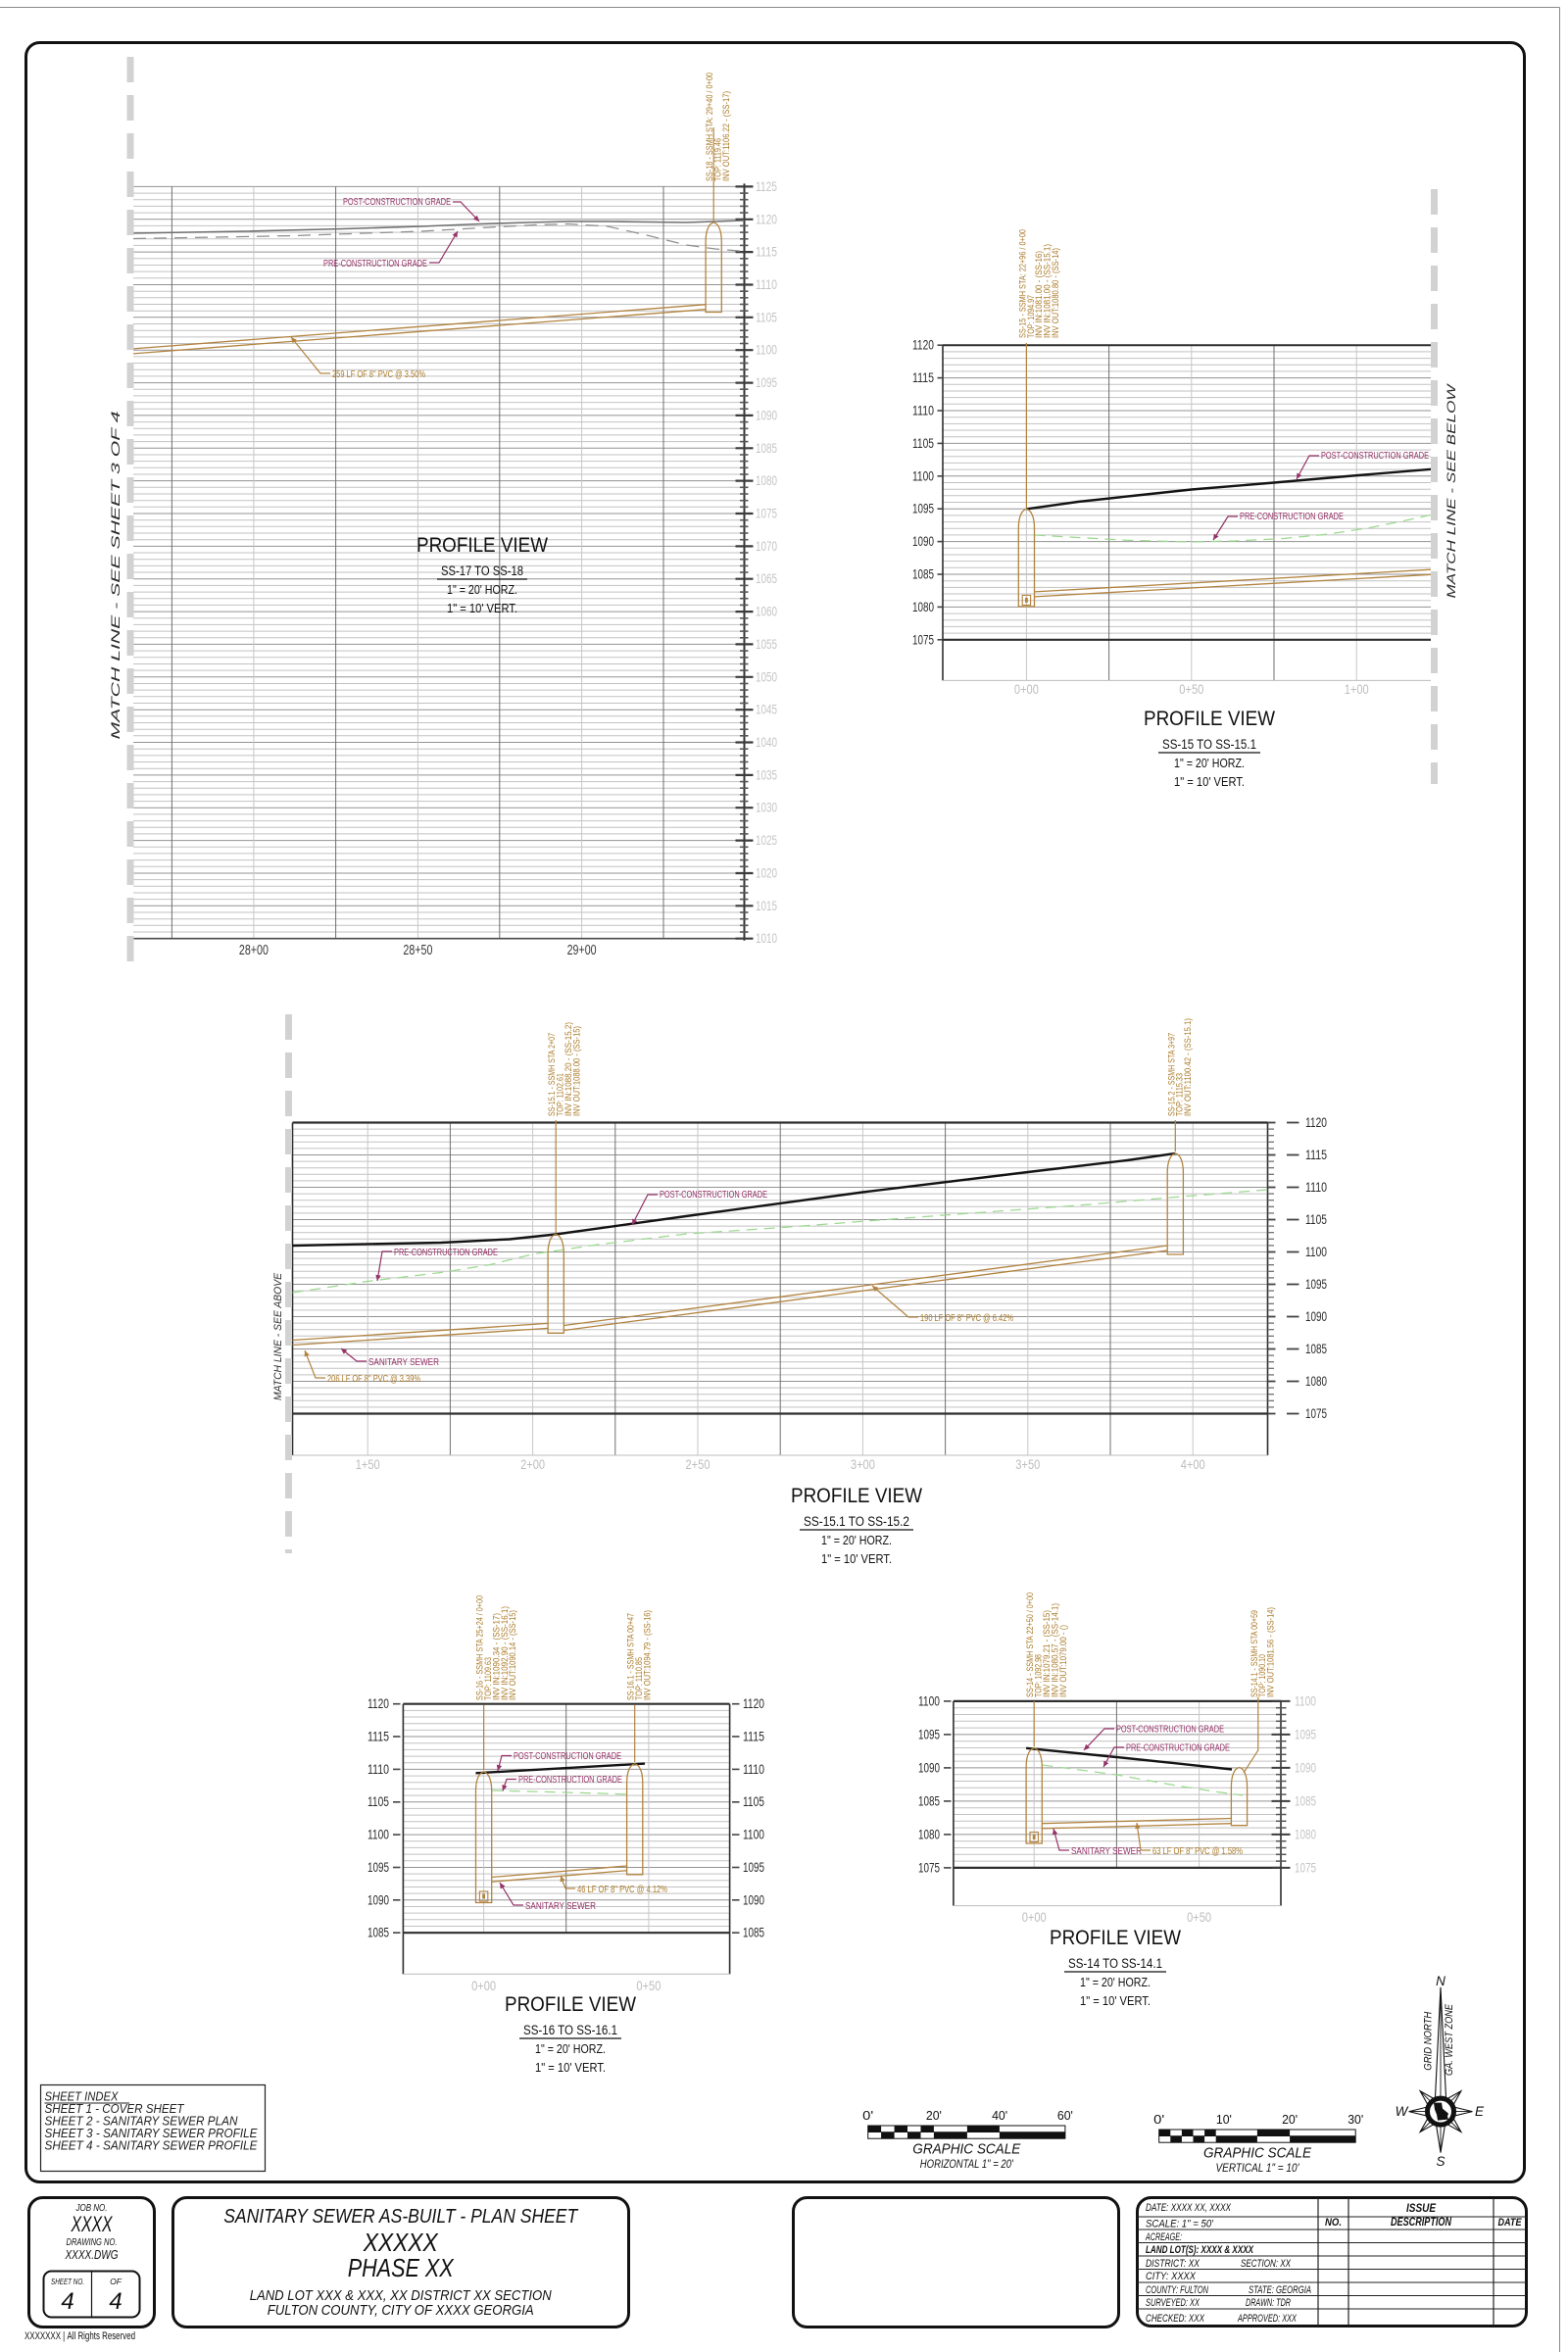 The image size is (1568, 2352). I want to click on svg-text: SS-14.1 - SSMH STA 00+59, so click(1255, 1653).